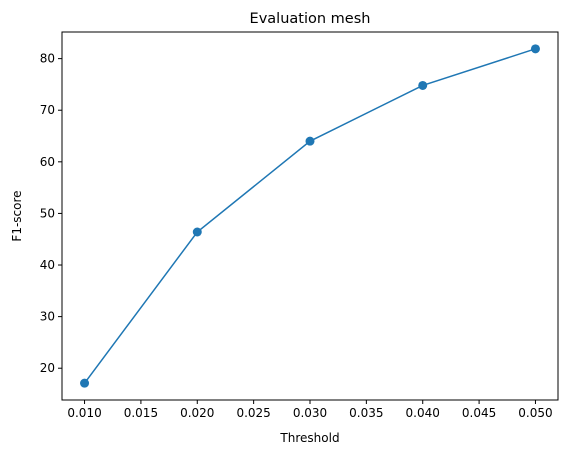  What do you see at coordinates (141, 413) in the screenshot?
I see `x-tick-label: 0.015` at bounding box center [141, 413].